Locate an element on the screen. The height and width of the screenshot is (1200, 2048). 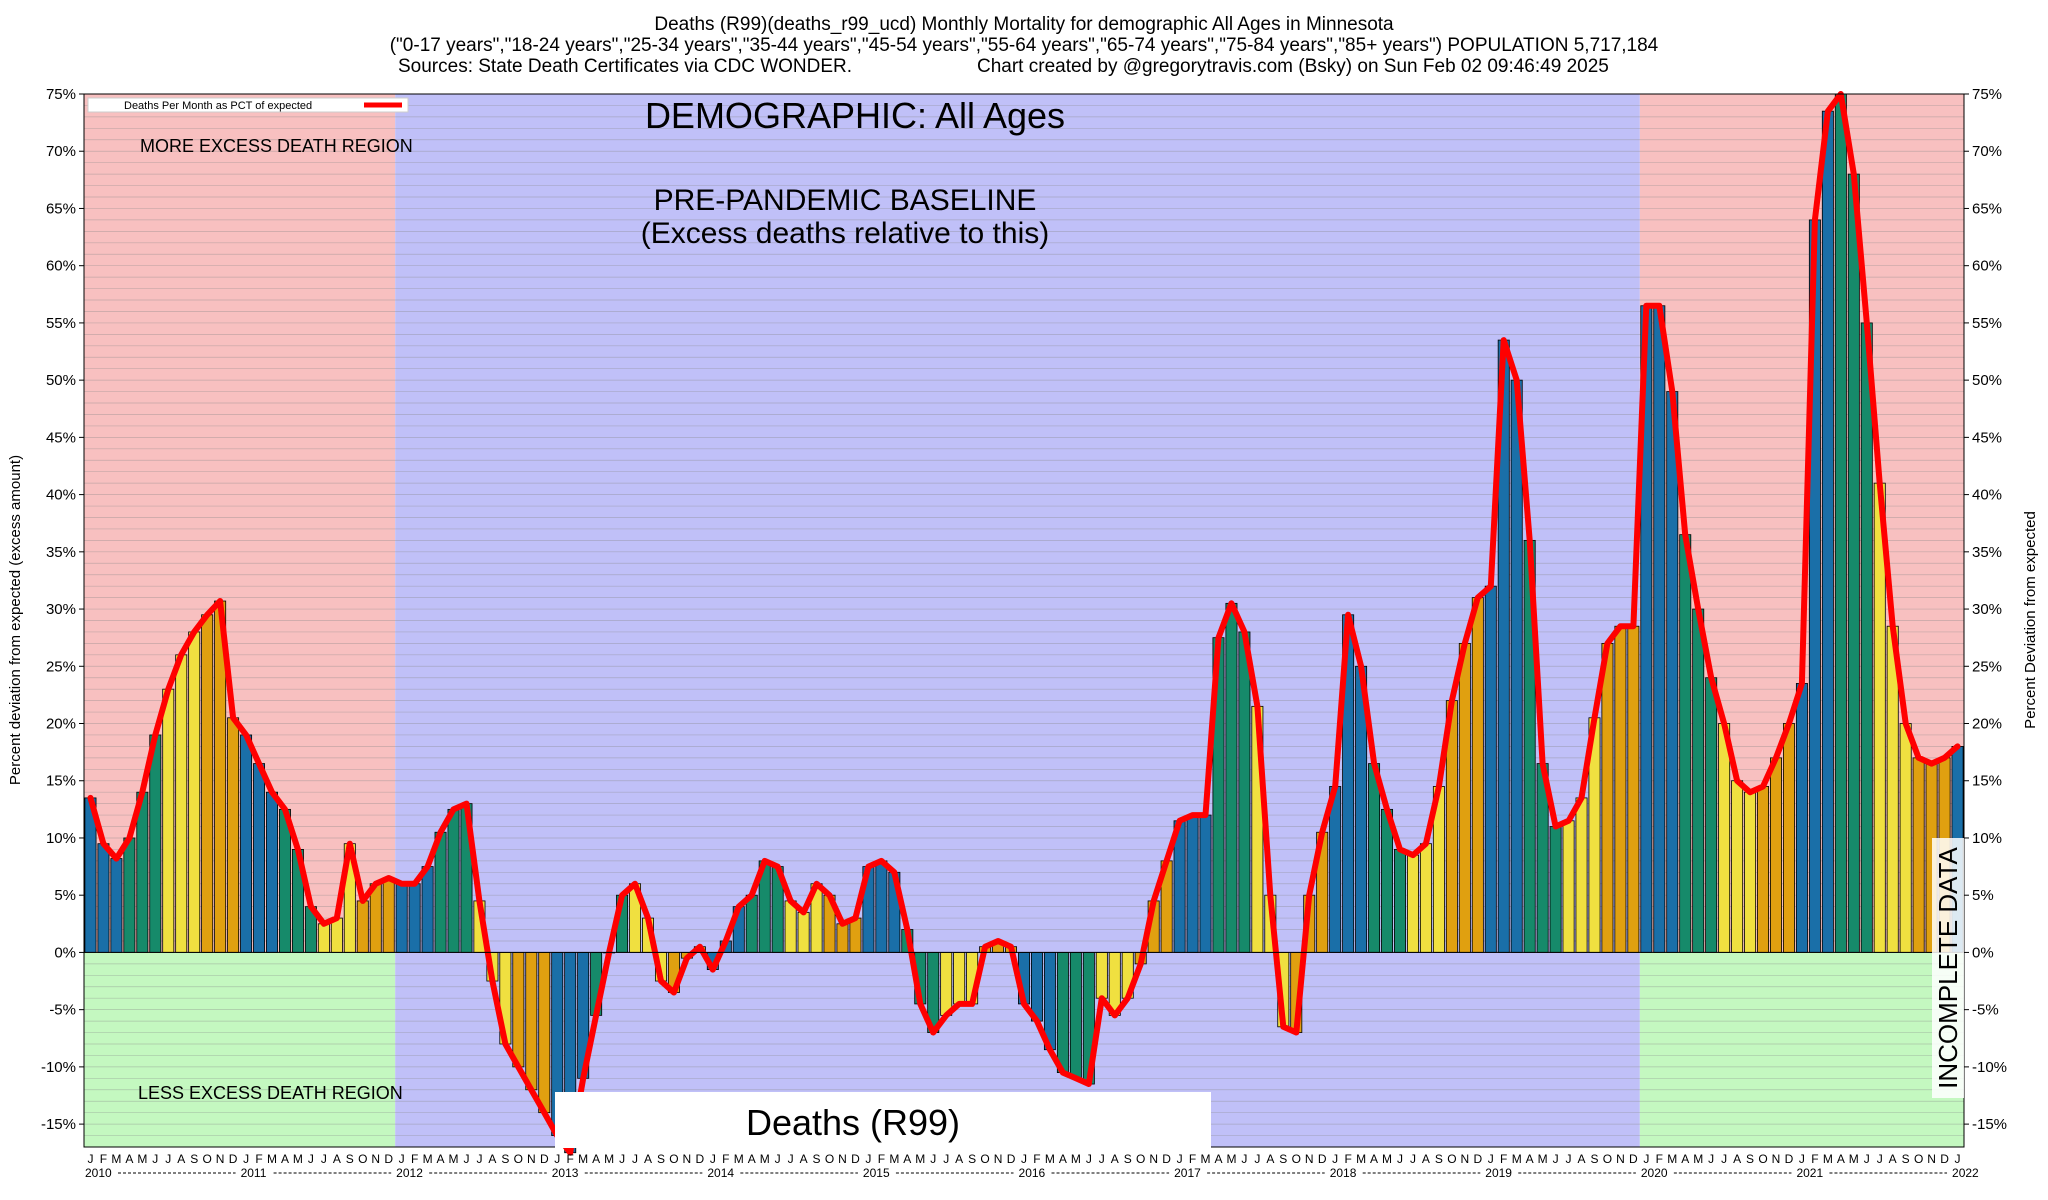
demographic-label: DEMOGRAPHIC: All Ages is located at coordinates (855, 115).